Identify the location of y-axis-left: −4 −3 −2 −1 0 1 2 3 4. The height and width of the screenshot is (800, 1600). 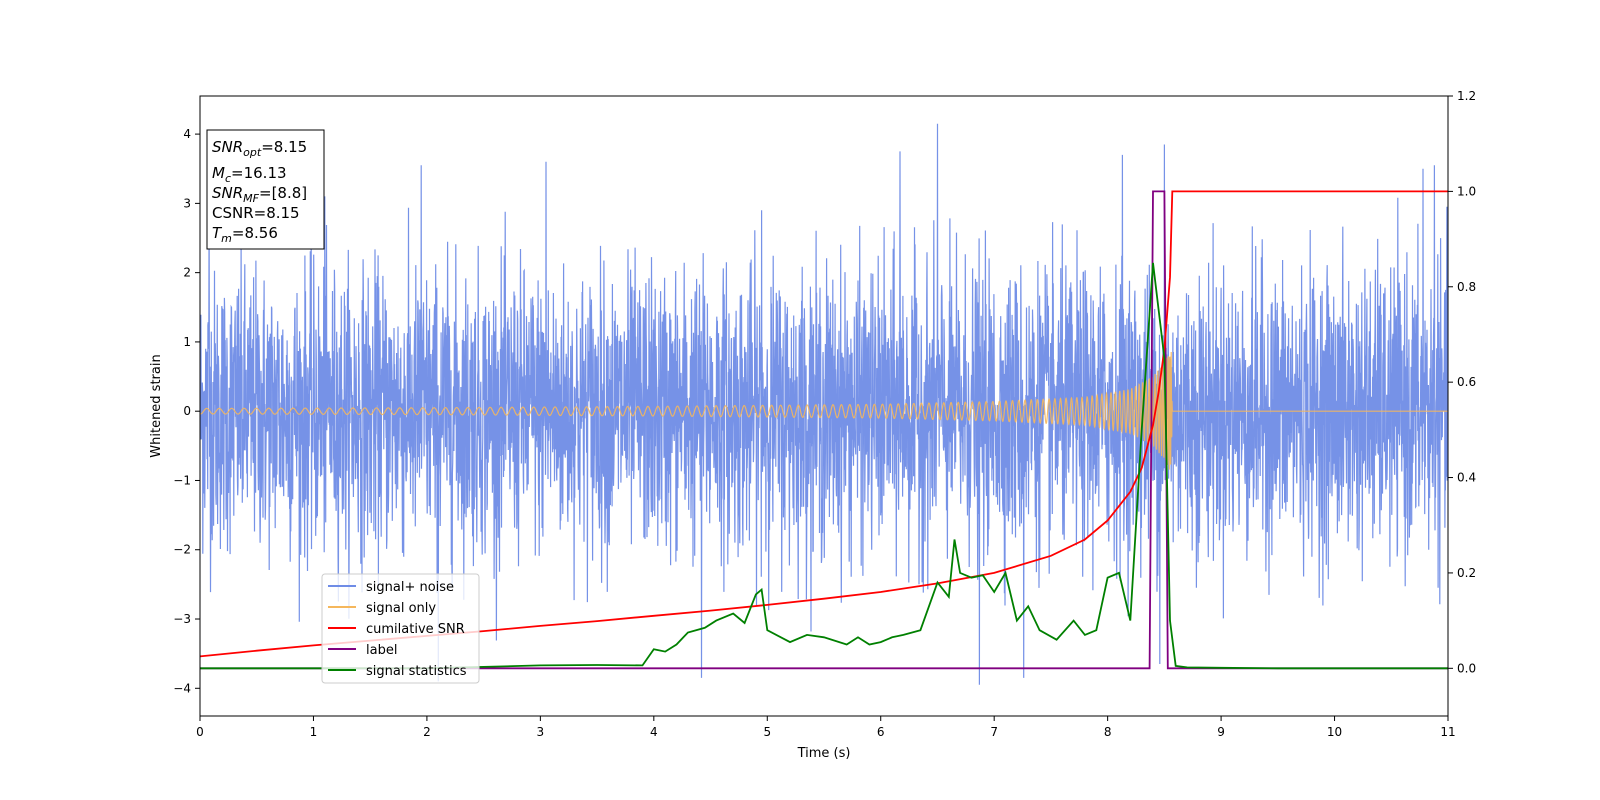
(186, 411).